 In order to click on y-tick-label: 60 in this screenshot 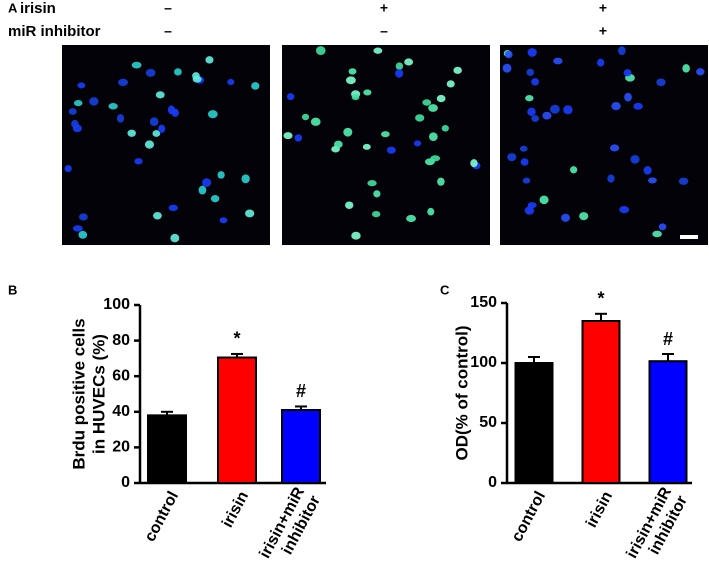, I will do `click(121, 375)`.